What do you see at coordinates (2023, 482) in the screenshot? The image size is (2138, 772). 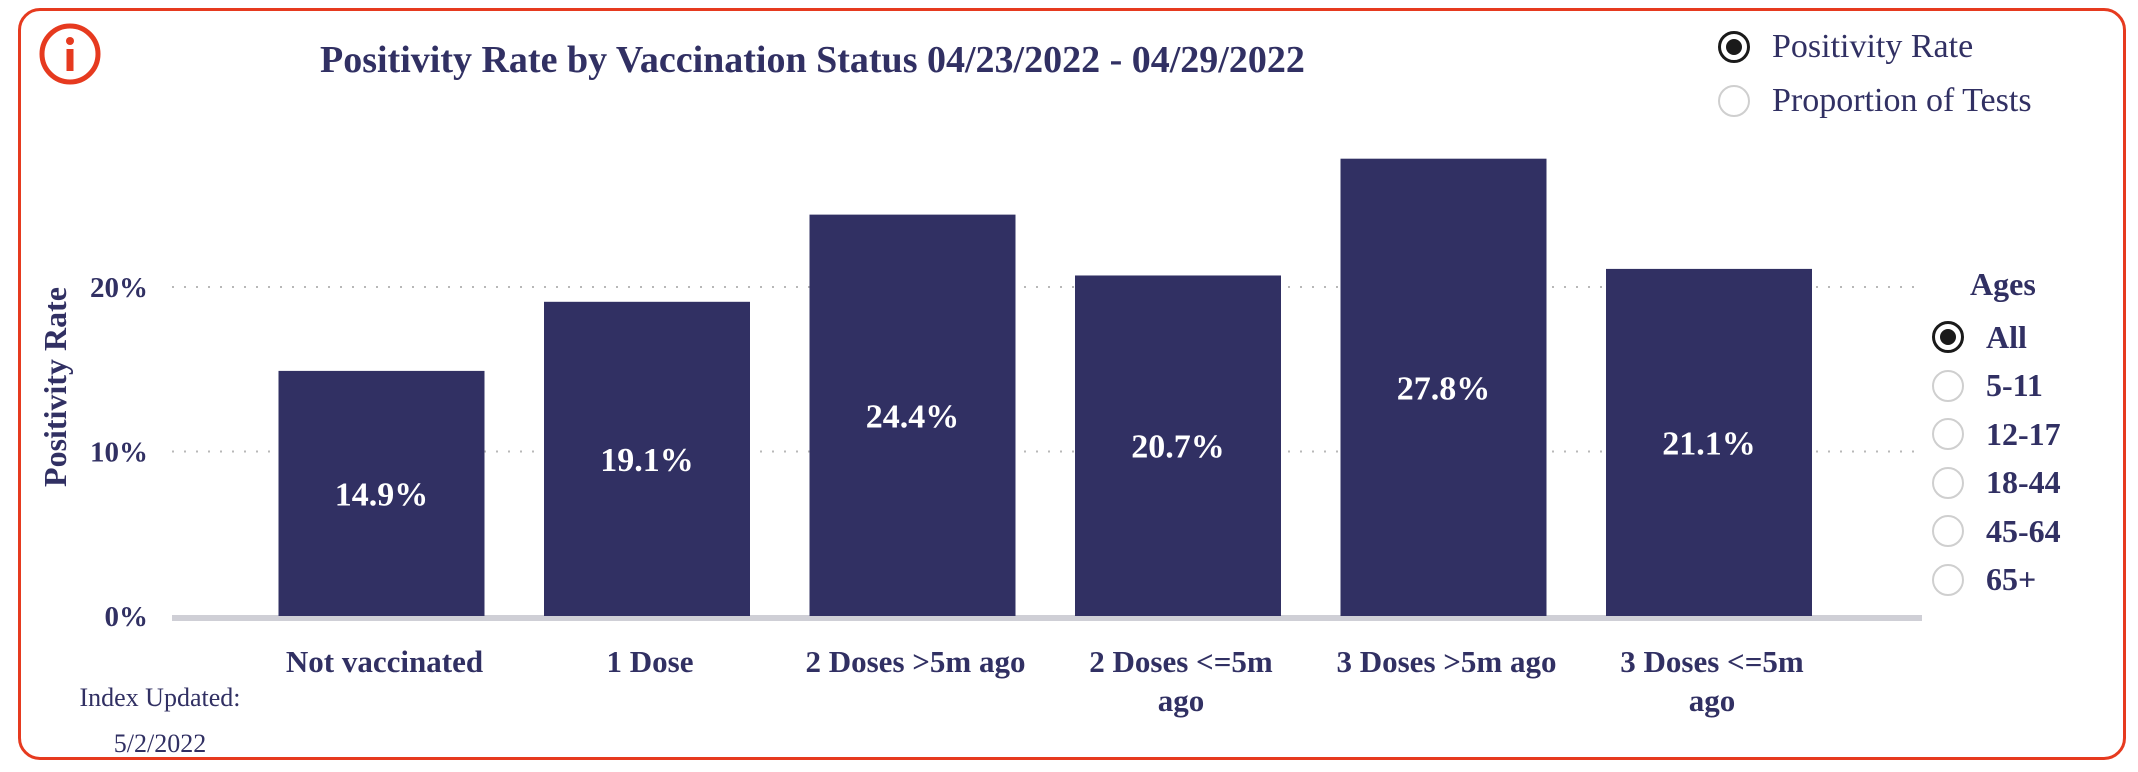 I see `age-option-label: 18-44` at bounding box center [2023, 482].